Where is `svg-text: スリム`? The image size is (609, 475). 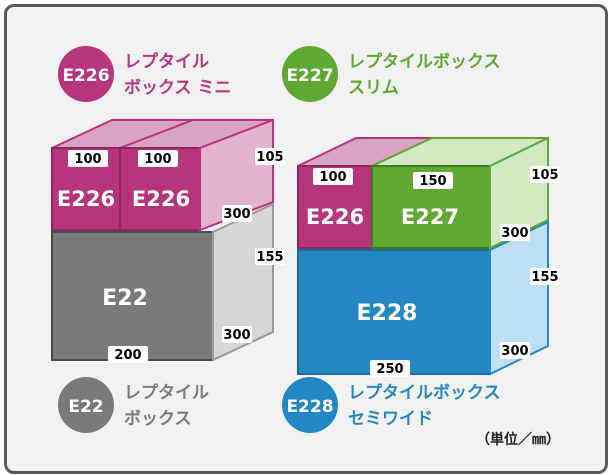
svg-text: スリム is located at coordinates (373, 88).